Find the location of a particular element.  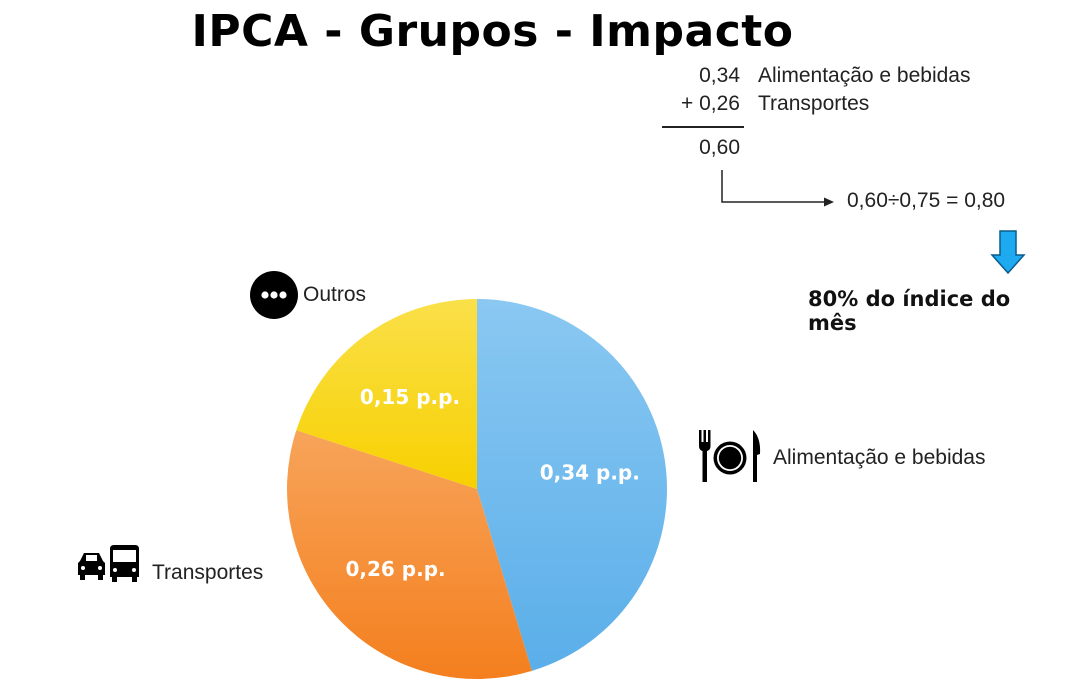

slice-value-label: 0,15 p.p. is located at coordinates (410, 397).